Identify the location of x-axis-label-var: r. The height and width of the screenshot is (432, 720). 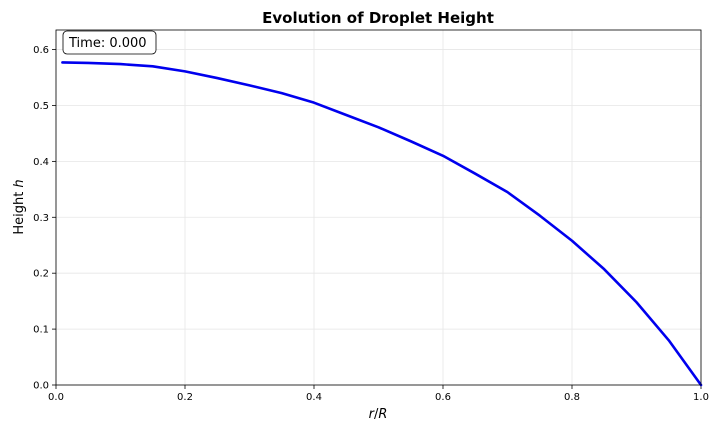
(372, 414).